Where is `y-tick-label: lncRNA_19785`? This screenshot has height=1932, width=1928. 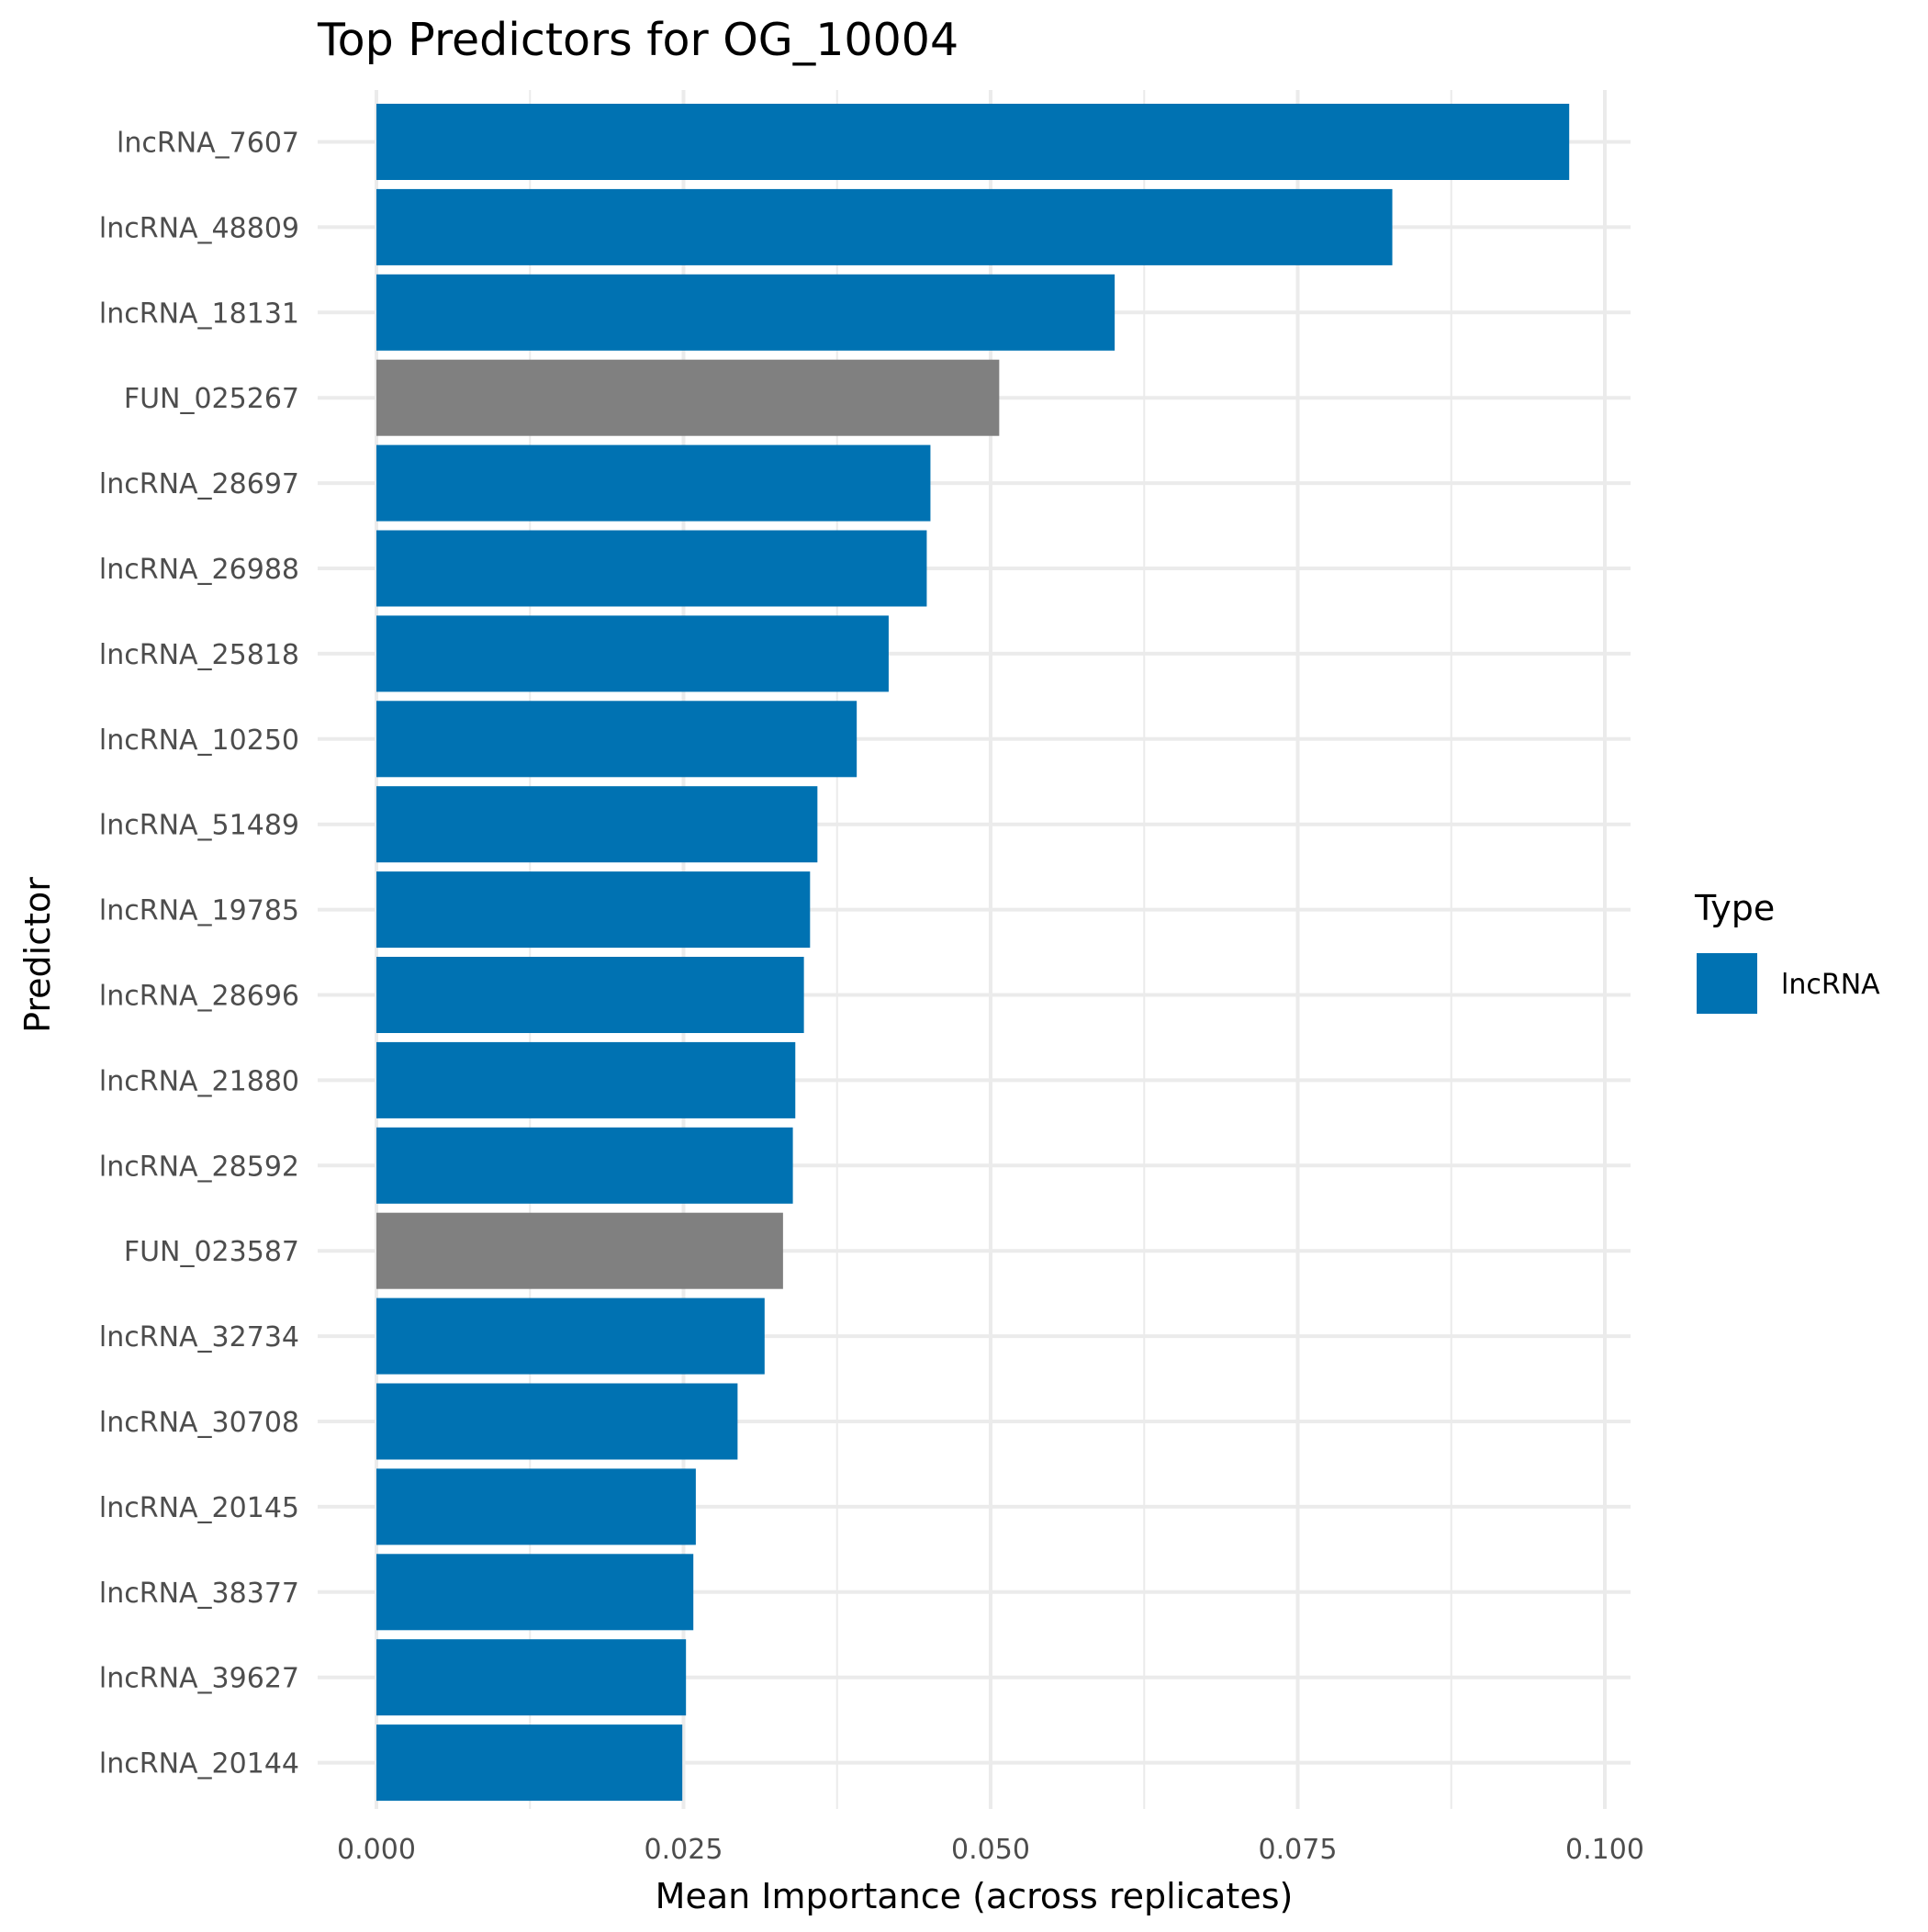
y-tick-label: lncRNA_19785 is located at coordinates (199, 911).